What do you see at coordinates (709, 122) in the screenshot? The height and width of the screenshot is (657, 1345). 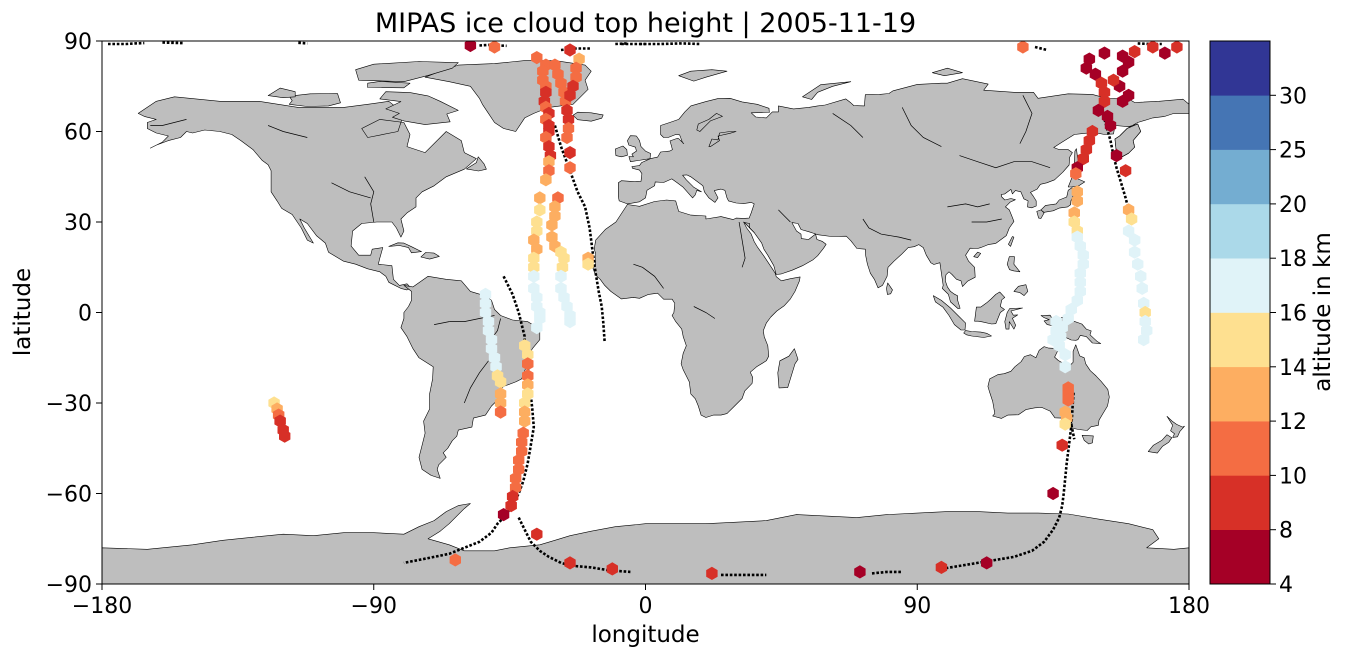 I see `land-baltic-scandinavia` at bounding box center [709, 122].